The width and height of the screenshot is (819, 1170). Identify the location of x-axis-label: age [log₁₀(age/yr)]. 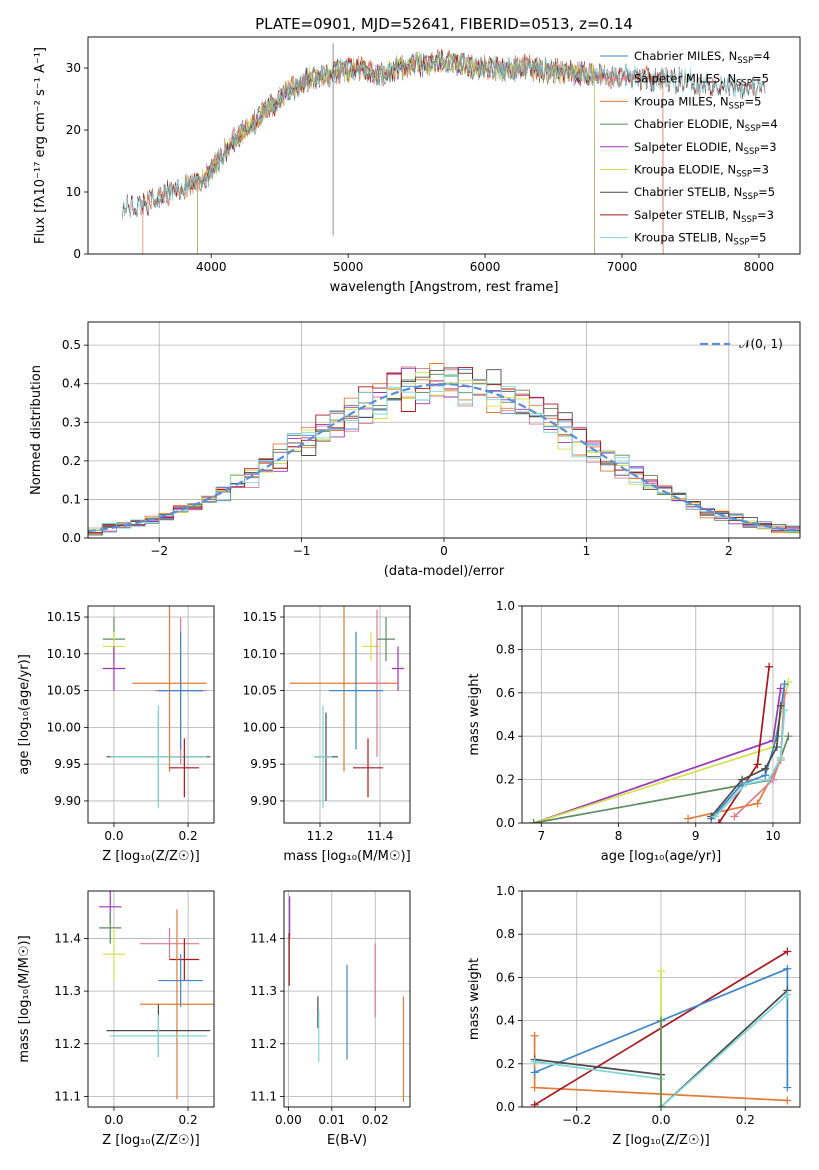
(661, 856).